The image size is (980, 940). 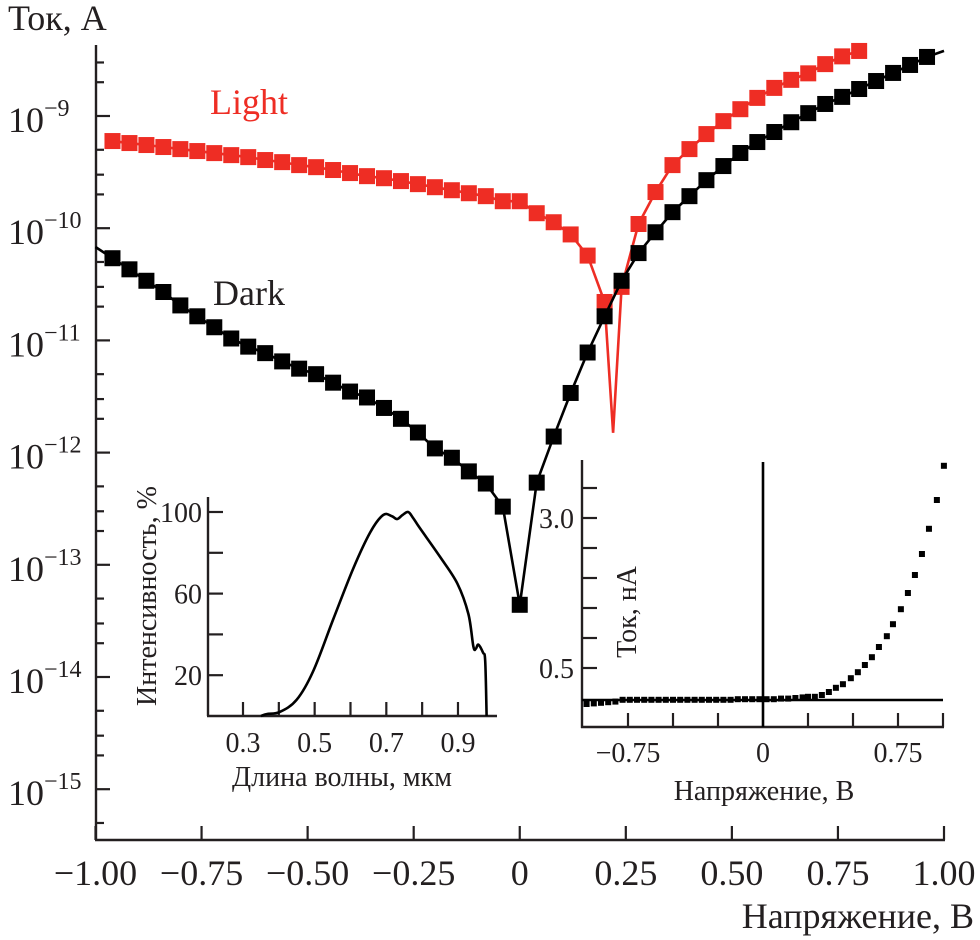 I want to click on inset-iv-x-title: Напряжение, В, so click(x=764, y=791).